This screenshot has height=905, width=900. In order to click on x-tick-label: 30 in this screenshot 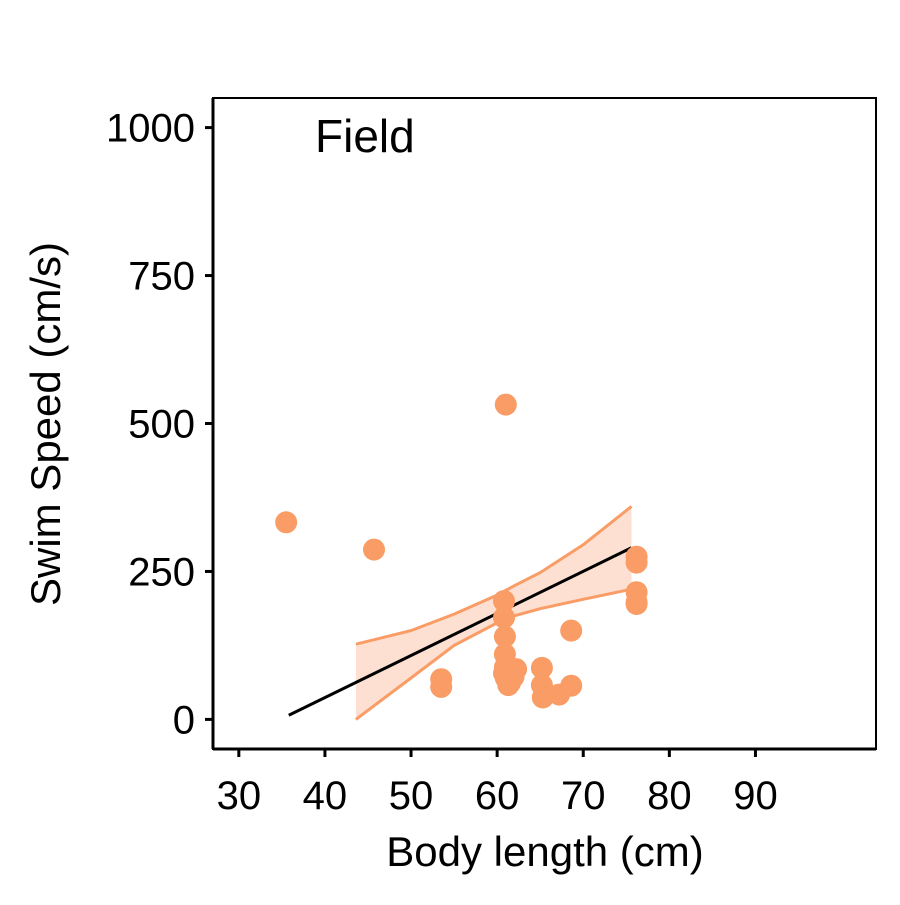, I will do `click(239, 796)`.